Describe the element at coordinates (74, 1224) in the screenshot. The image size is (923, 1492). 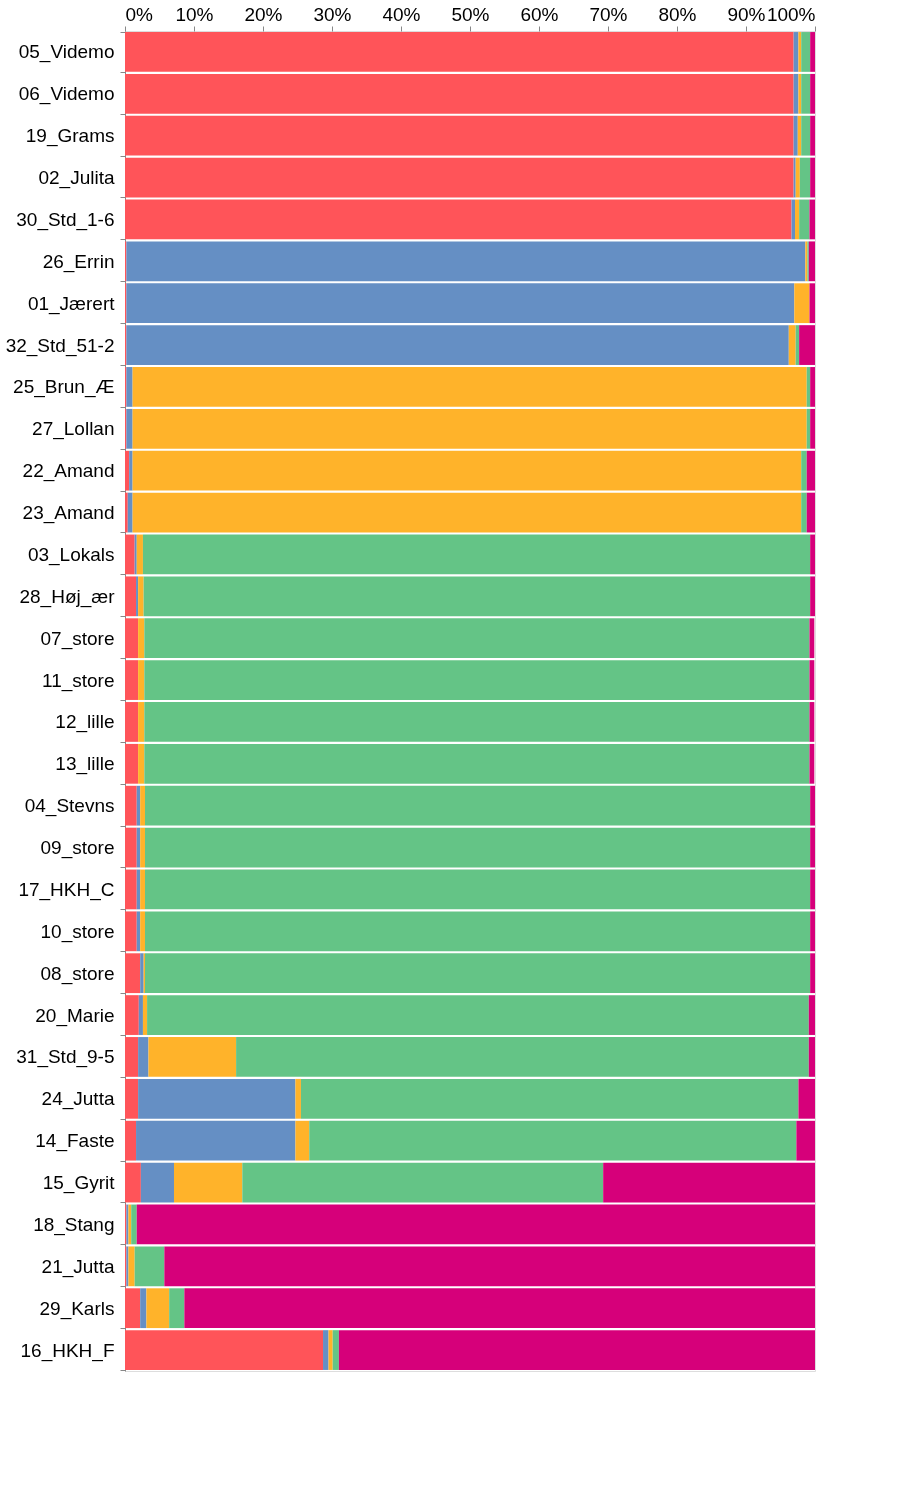
I see `y-tick-label: 18_Stang` at that location.